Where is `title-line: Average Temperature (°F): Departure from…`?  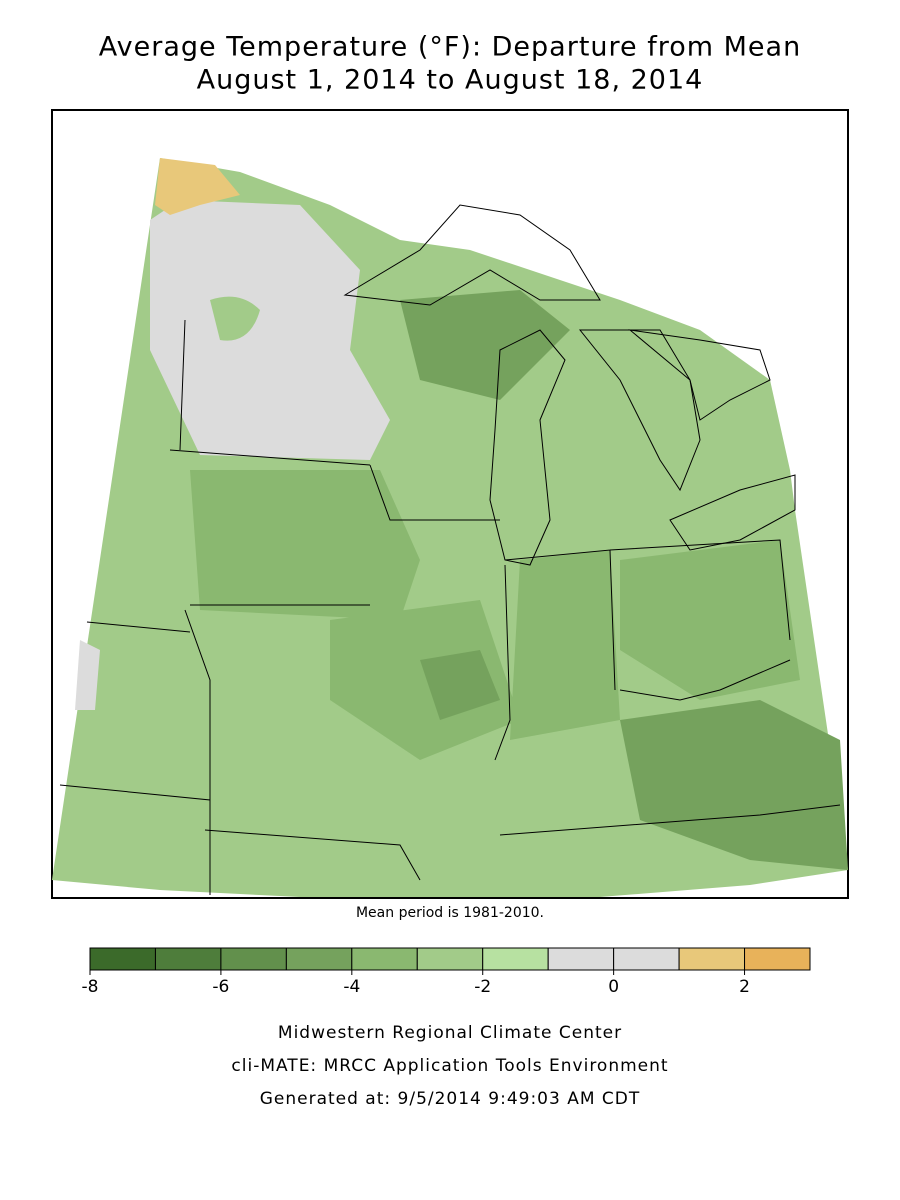 title-line: Average Temperature (°F): Departure from… is located at coordinates (450, 47).